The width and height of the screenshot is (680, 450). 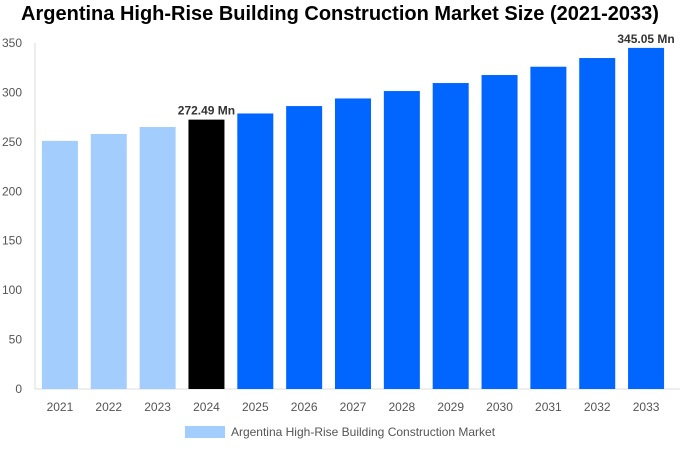 I want to click on x-tick-label: 2031, so click(x=548, y=407).